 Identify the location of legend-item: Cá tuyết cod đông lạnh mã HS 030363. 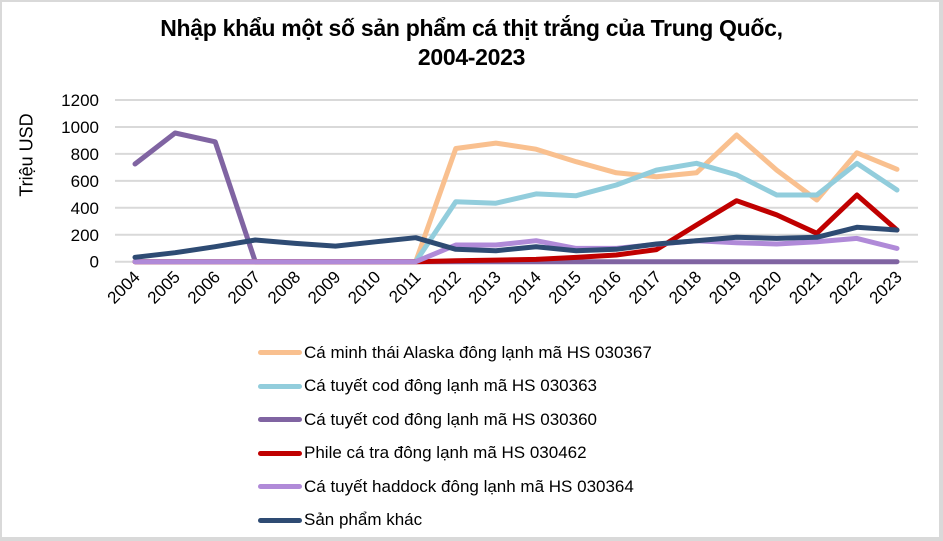
(455, 387).